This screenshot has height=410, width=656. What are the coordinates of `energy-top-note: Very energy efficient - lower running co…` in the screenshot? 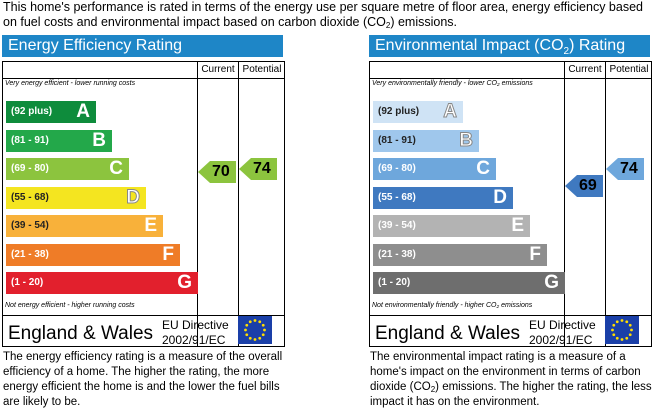 It's located at (70, 83).